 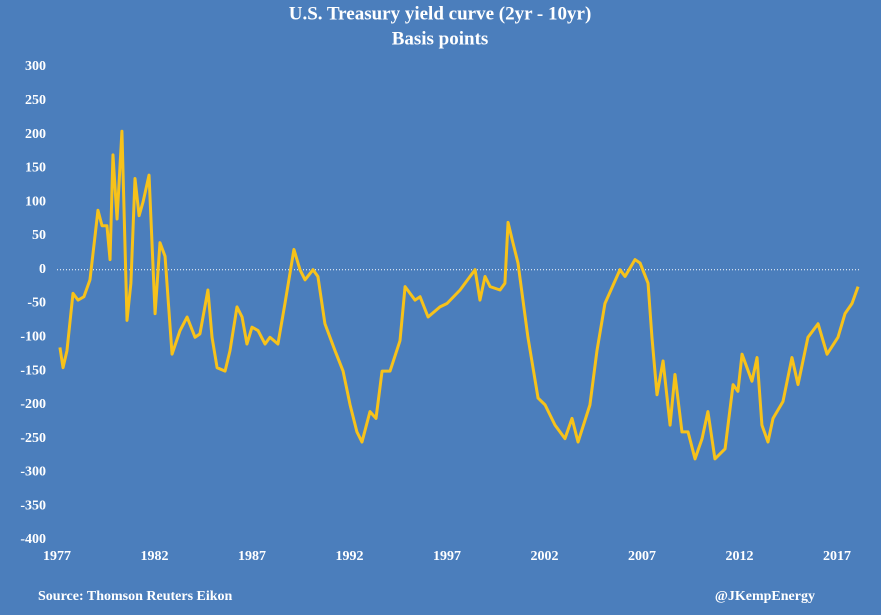 I want to click on source-note: Source: Thomson Reuters Eikon, so click(x=135, y=596).